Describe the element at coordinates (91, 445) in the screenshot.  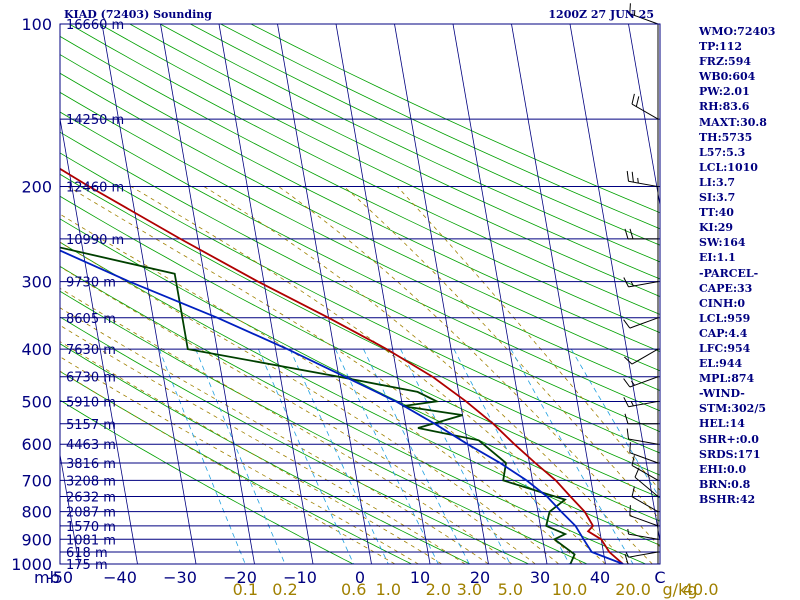
I see `height-label: 4463 m` at that location.